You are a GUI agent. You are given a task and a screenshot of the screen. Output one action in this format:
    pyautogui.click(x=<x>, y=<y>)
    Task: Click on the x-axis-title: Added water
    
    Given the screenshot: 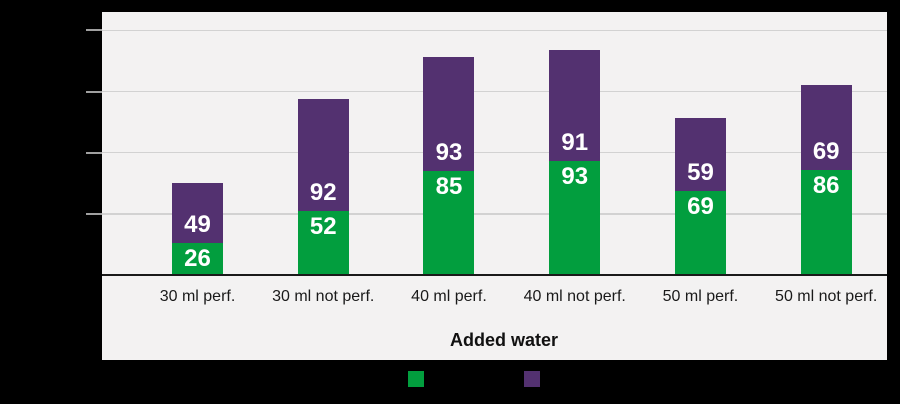 What is the action you would take?
    pyautogui.click(x=504, y=340)
    